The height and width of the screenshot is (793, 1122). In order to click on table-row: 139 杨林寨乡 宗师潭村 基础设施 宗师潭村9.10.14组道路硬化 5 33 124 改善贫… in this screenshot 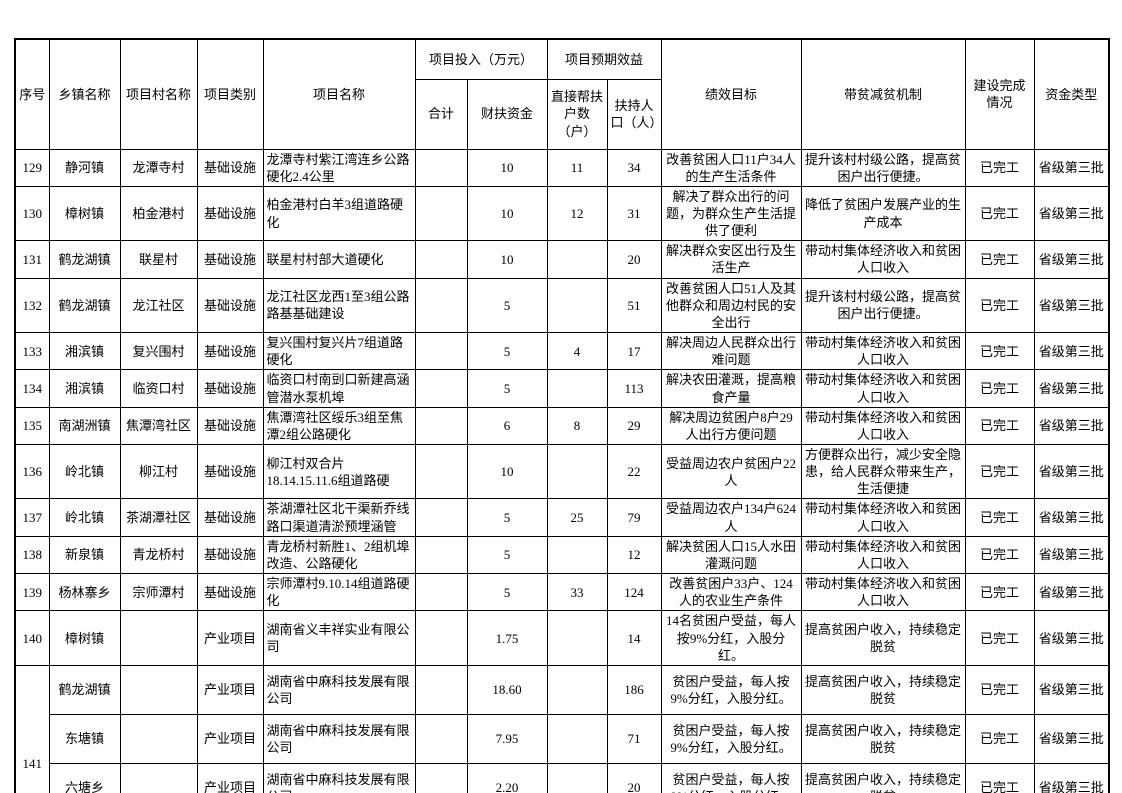, I will do `click(562, 592)`.